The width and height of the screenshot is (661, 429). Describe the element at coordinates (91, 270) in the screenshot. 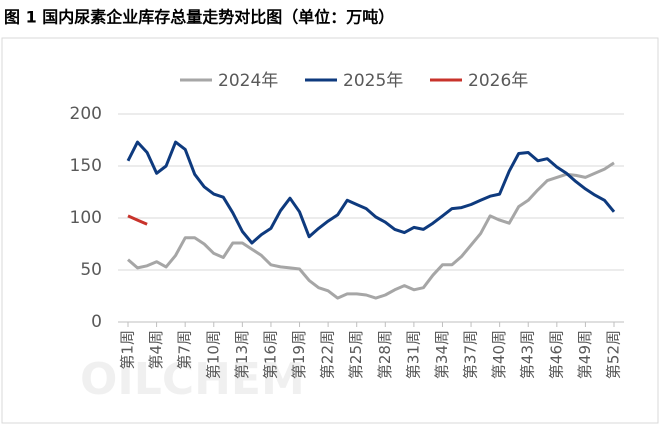

I see `y-tick-label: 50` at that location.